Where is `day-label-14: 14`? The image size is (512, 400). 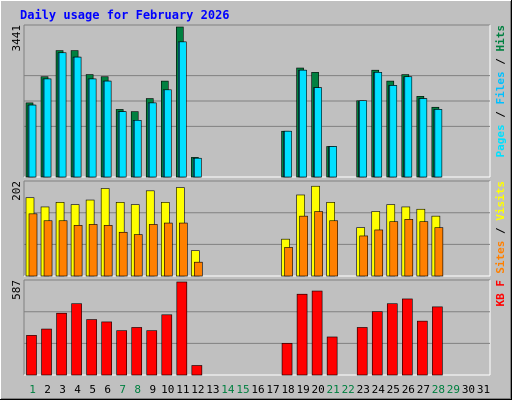 day-label-14: 14 is located at coordinates (228, 389).